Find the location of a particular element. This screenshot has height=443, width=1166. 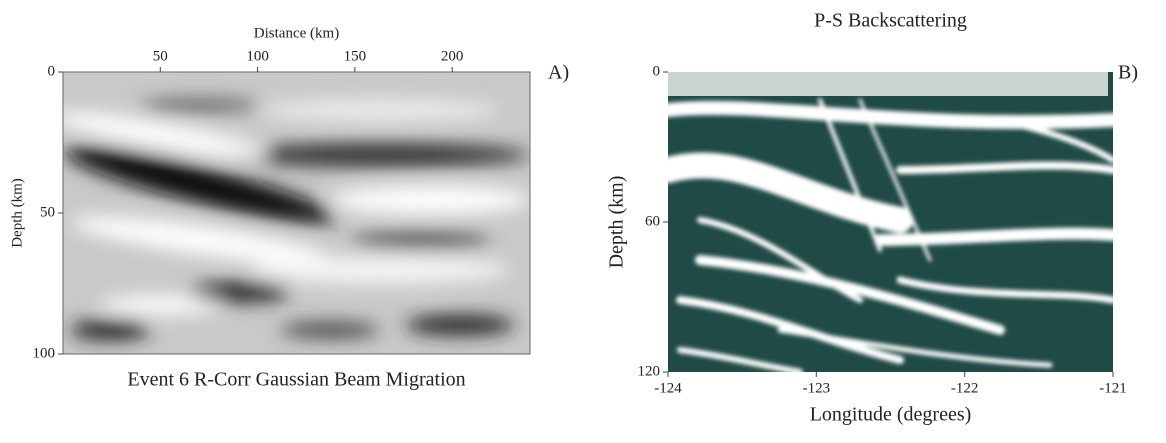

x-tick-label: -124 is located at coordinates (668, 388).